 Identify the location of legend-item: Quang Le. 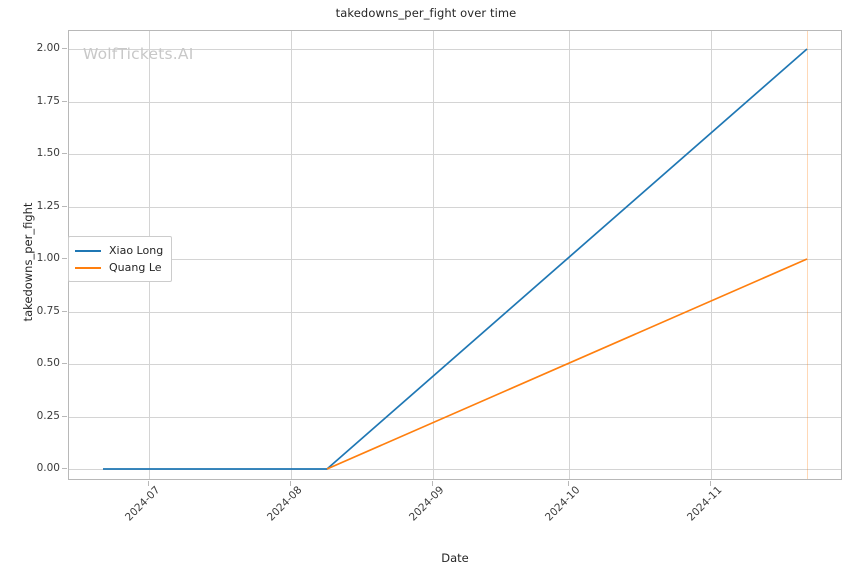
(119, 267).